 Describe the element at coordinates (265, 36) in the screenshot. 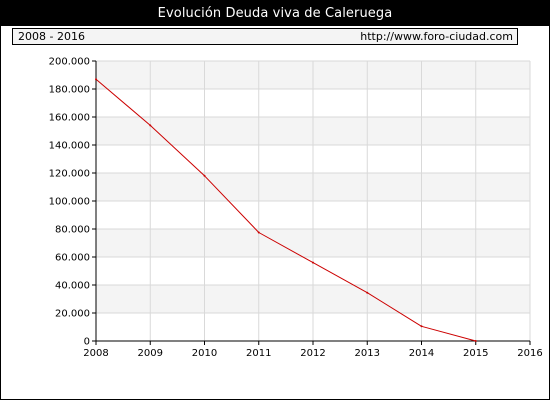

I see `info-bar: 2008 - 2016 http://www.foro-ciudad.com` at that location.